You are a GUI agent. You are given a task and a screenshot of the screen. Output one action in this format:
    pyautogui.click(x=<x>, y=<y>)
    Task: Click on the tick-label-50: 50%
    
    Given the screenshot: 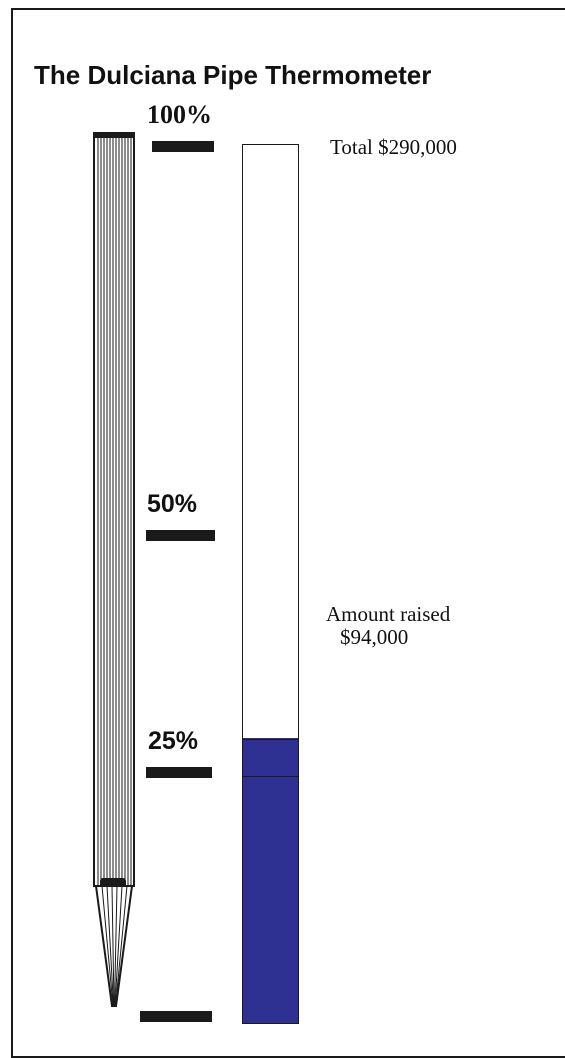 What is the action you would take?
    pyautogui.click(x=172, y=504)
    